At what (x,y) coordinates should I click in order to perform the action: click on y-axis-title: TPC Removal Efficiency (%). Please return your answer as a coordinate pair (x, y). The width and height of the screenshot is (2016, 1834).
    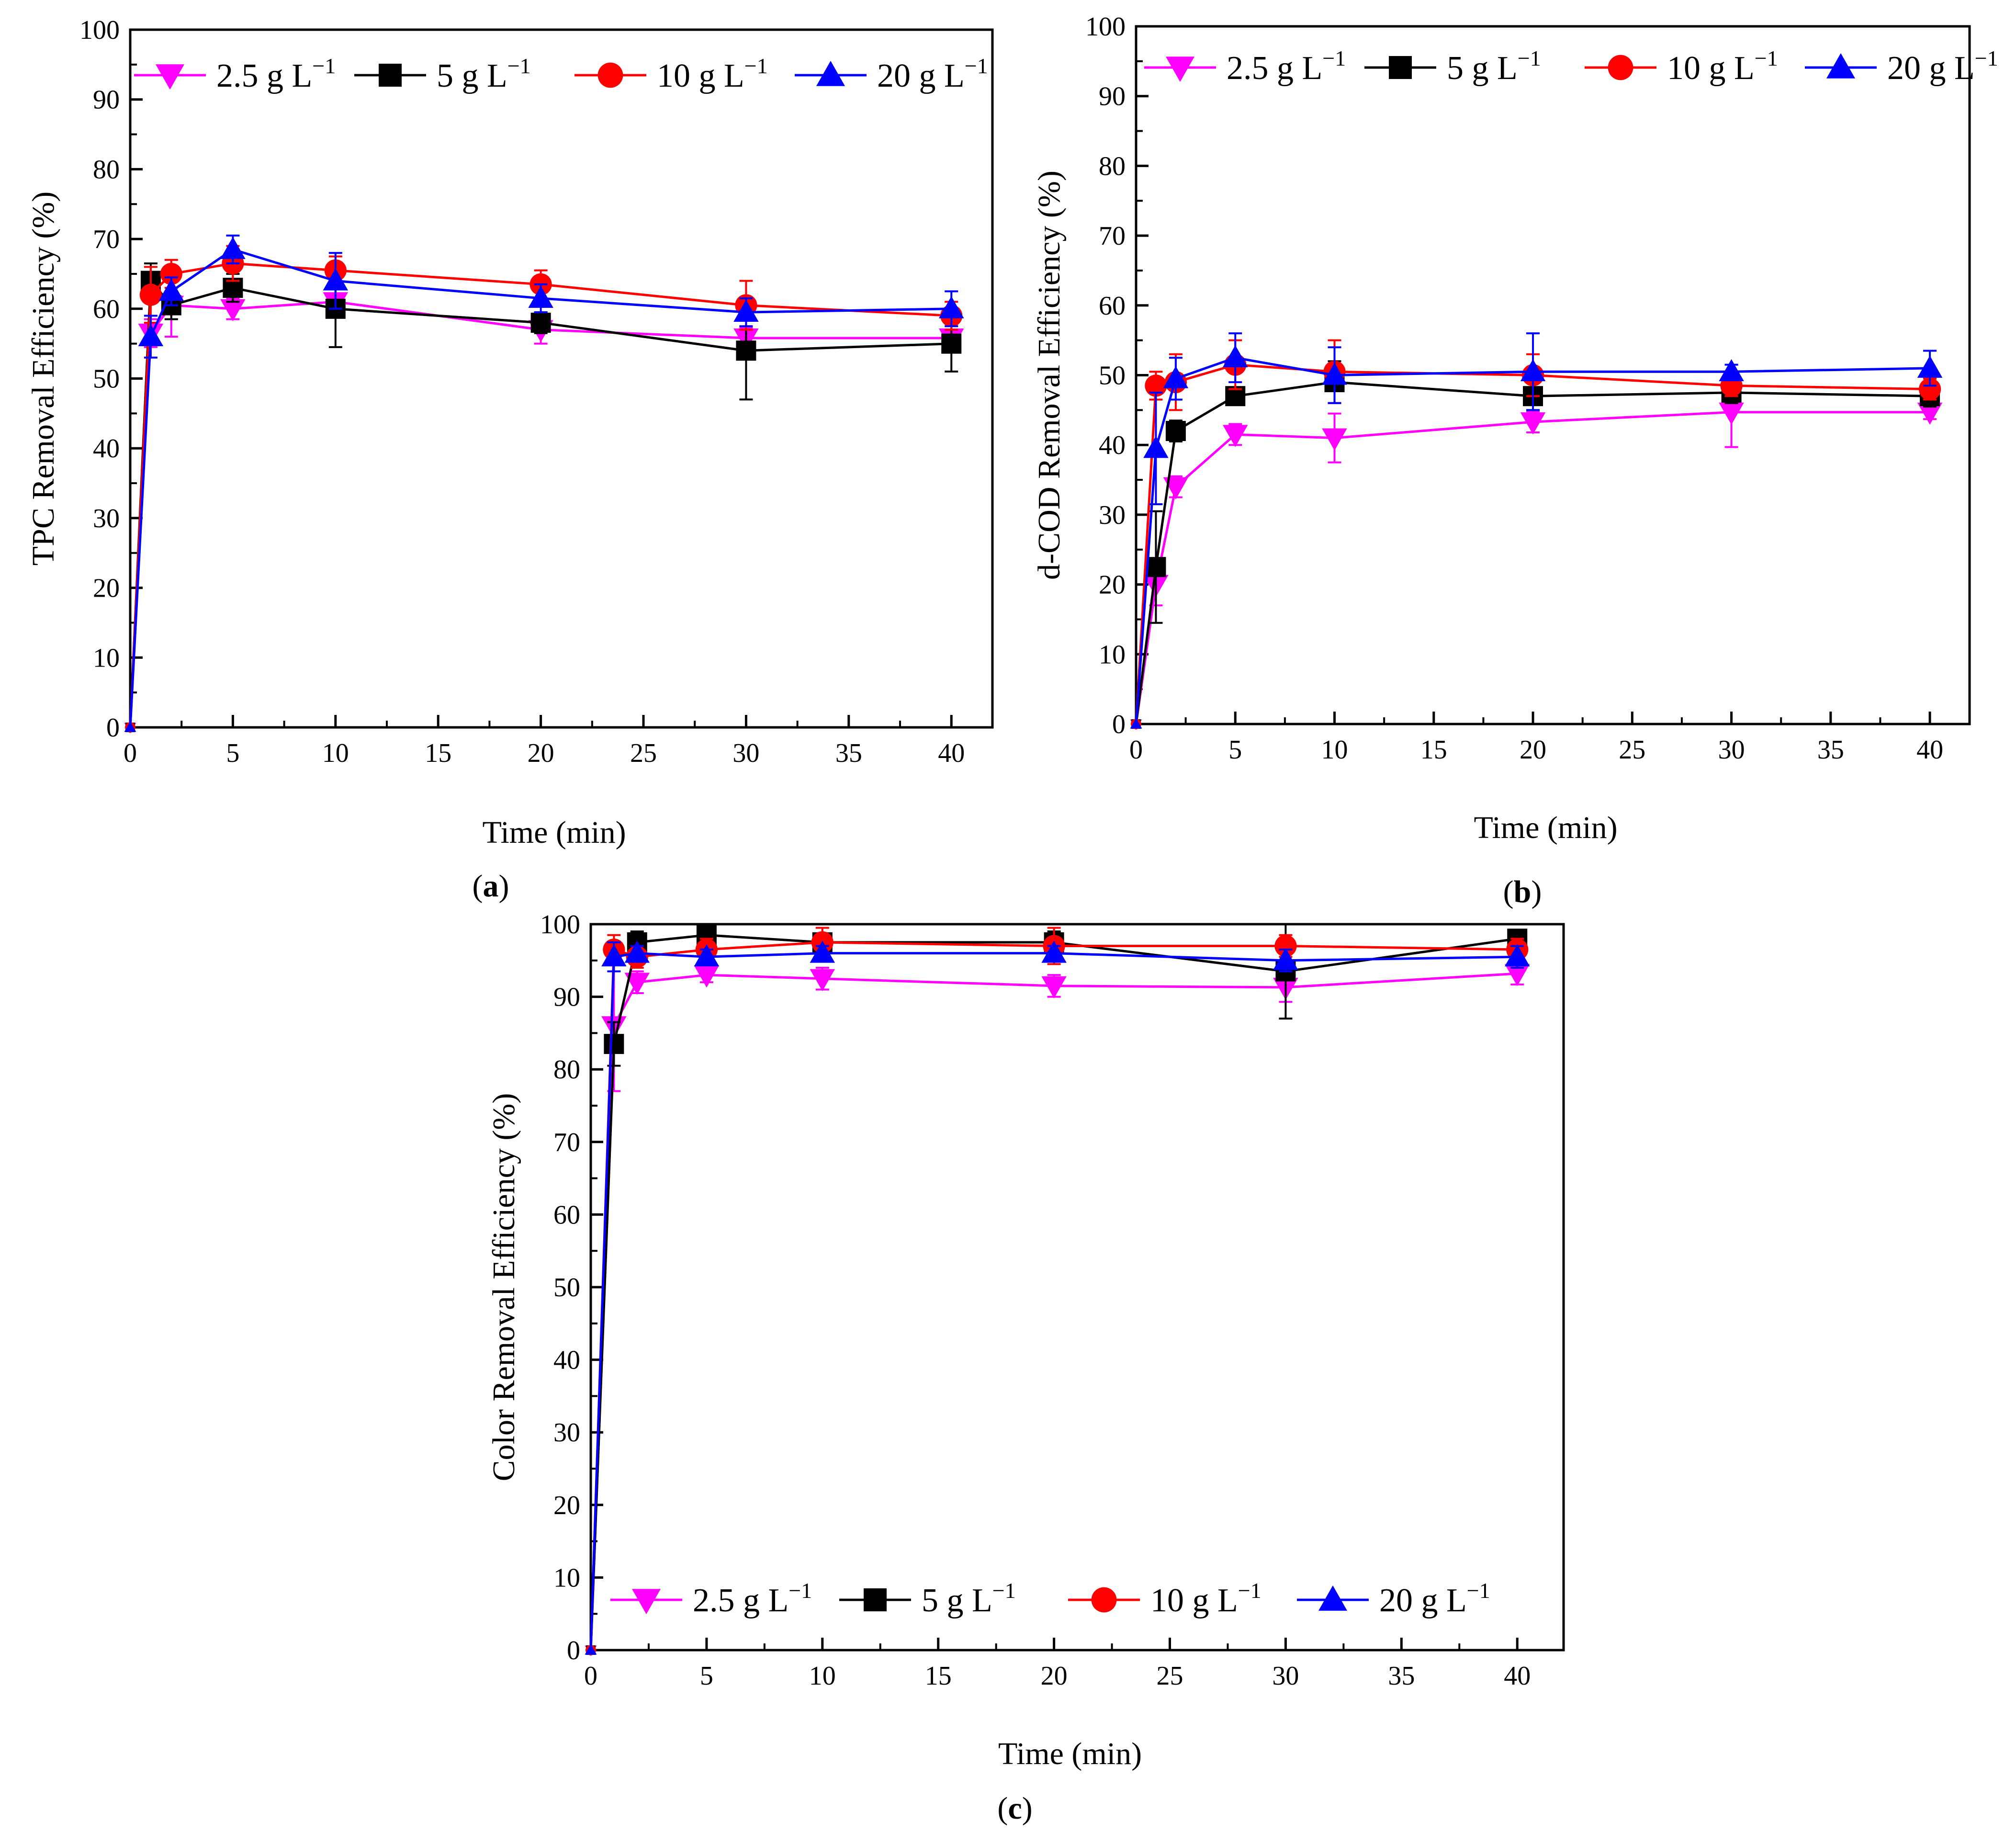
    Looking at the image, I should click on (43, 379).